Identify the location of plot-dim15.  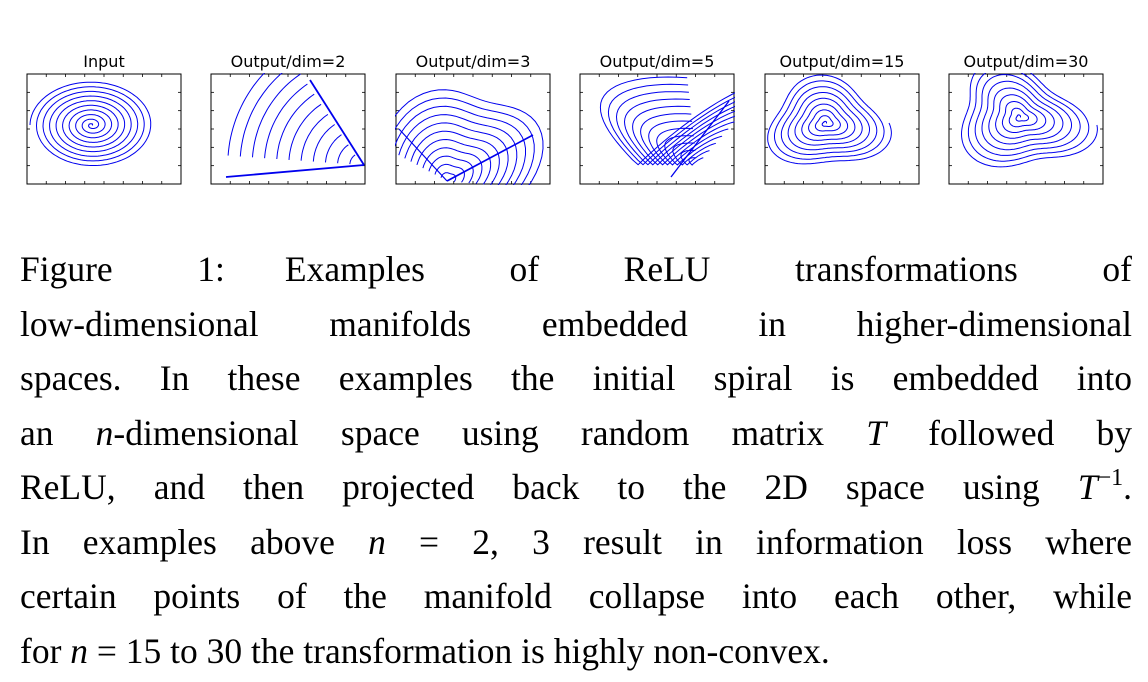
(842, 129).